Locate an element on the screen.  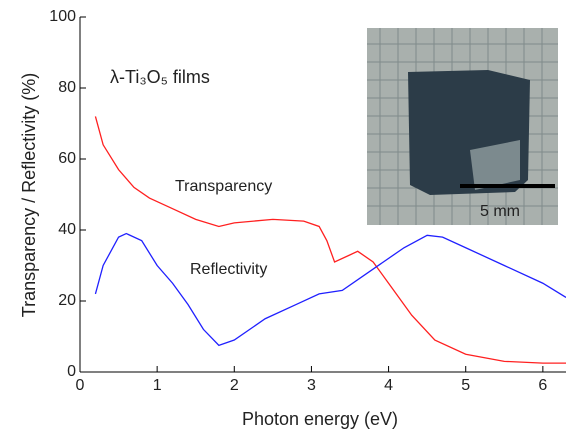
x-tick-label: 0 is located at coordinates (80, 385).